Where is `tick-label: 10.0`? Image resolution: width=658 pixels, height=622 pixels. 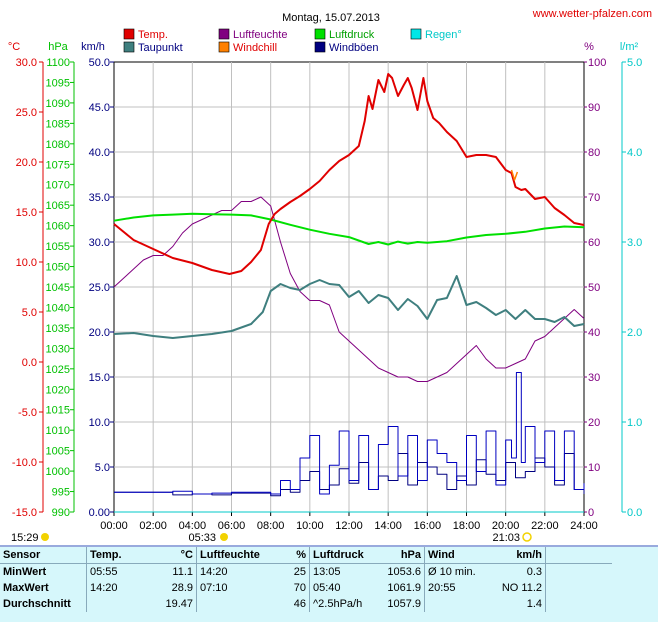 tick-label: 10.0 is located at coordinates (99, 423).